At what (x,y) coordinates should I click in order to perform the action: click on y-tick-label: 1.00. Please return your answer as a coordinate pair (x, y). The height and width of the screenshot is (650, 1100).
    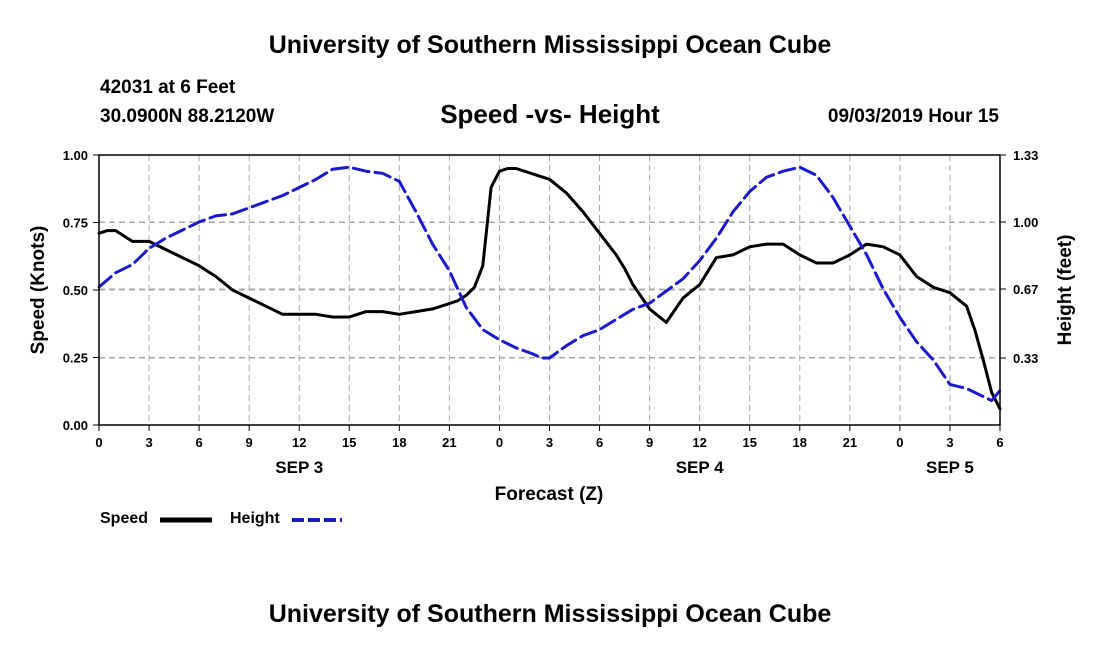
    Looking at the image, I should click on (75, 155).